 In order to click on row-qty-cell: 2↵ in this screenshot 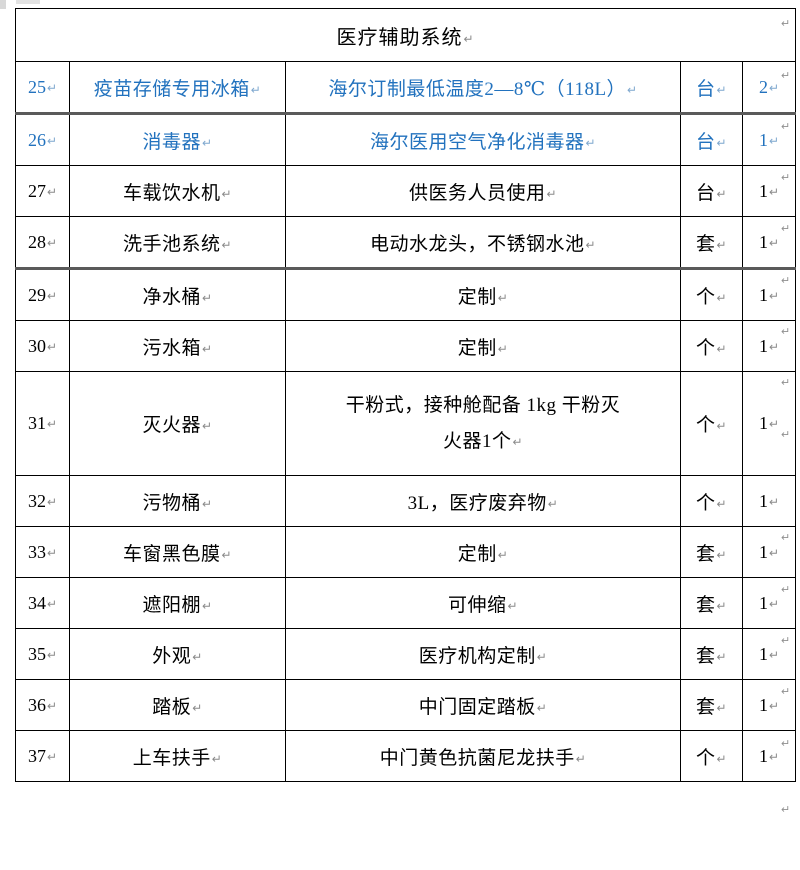, I will do `click(769, 88)`.